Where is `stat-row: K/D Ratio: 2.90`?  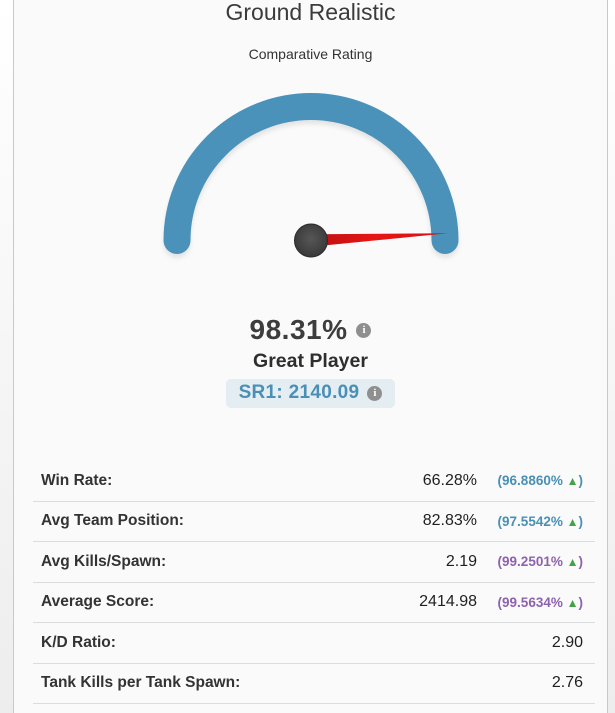 stat-row: K/D Ratio: 2.90 is located at coordinates (314, 643).